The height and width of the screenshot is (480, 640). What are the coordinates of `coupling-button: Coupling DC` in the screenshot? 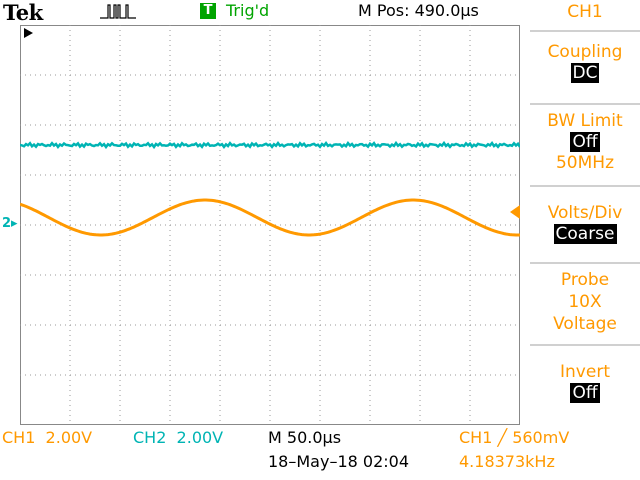 It's located at (585, 62).